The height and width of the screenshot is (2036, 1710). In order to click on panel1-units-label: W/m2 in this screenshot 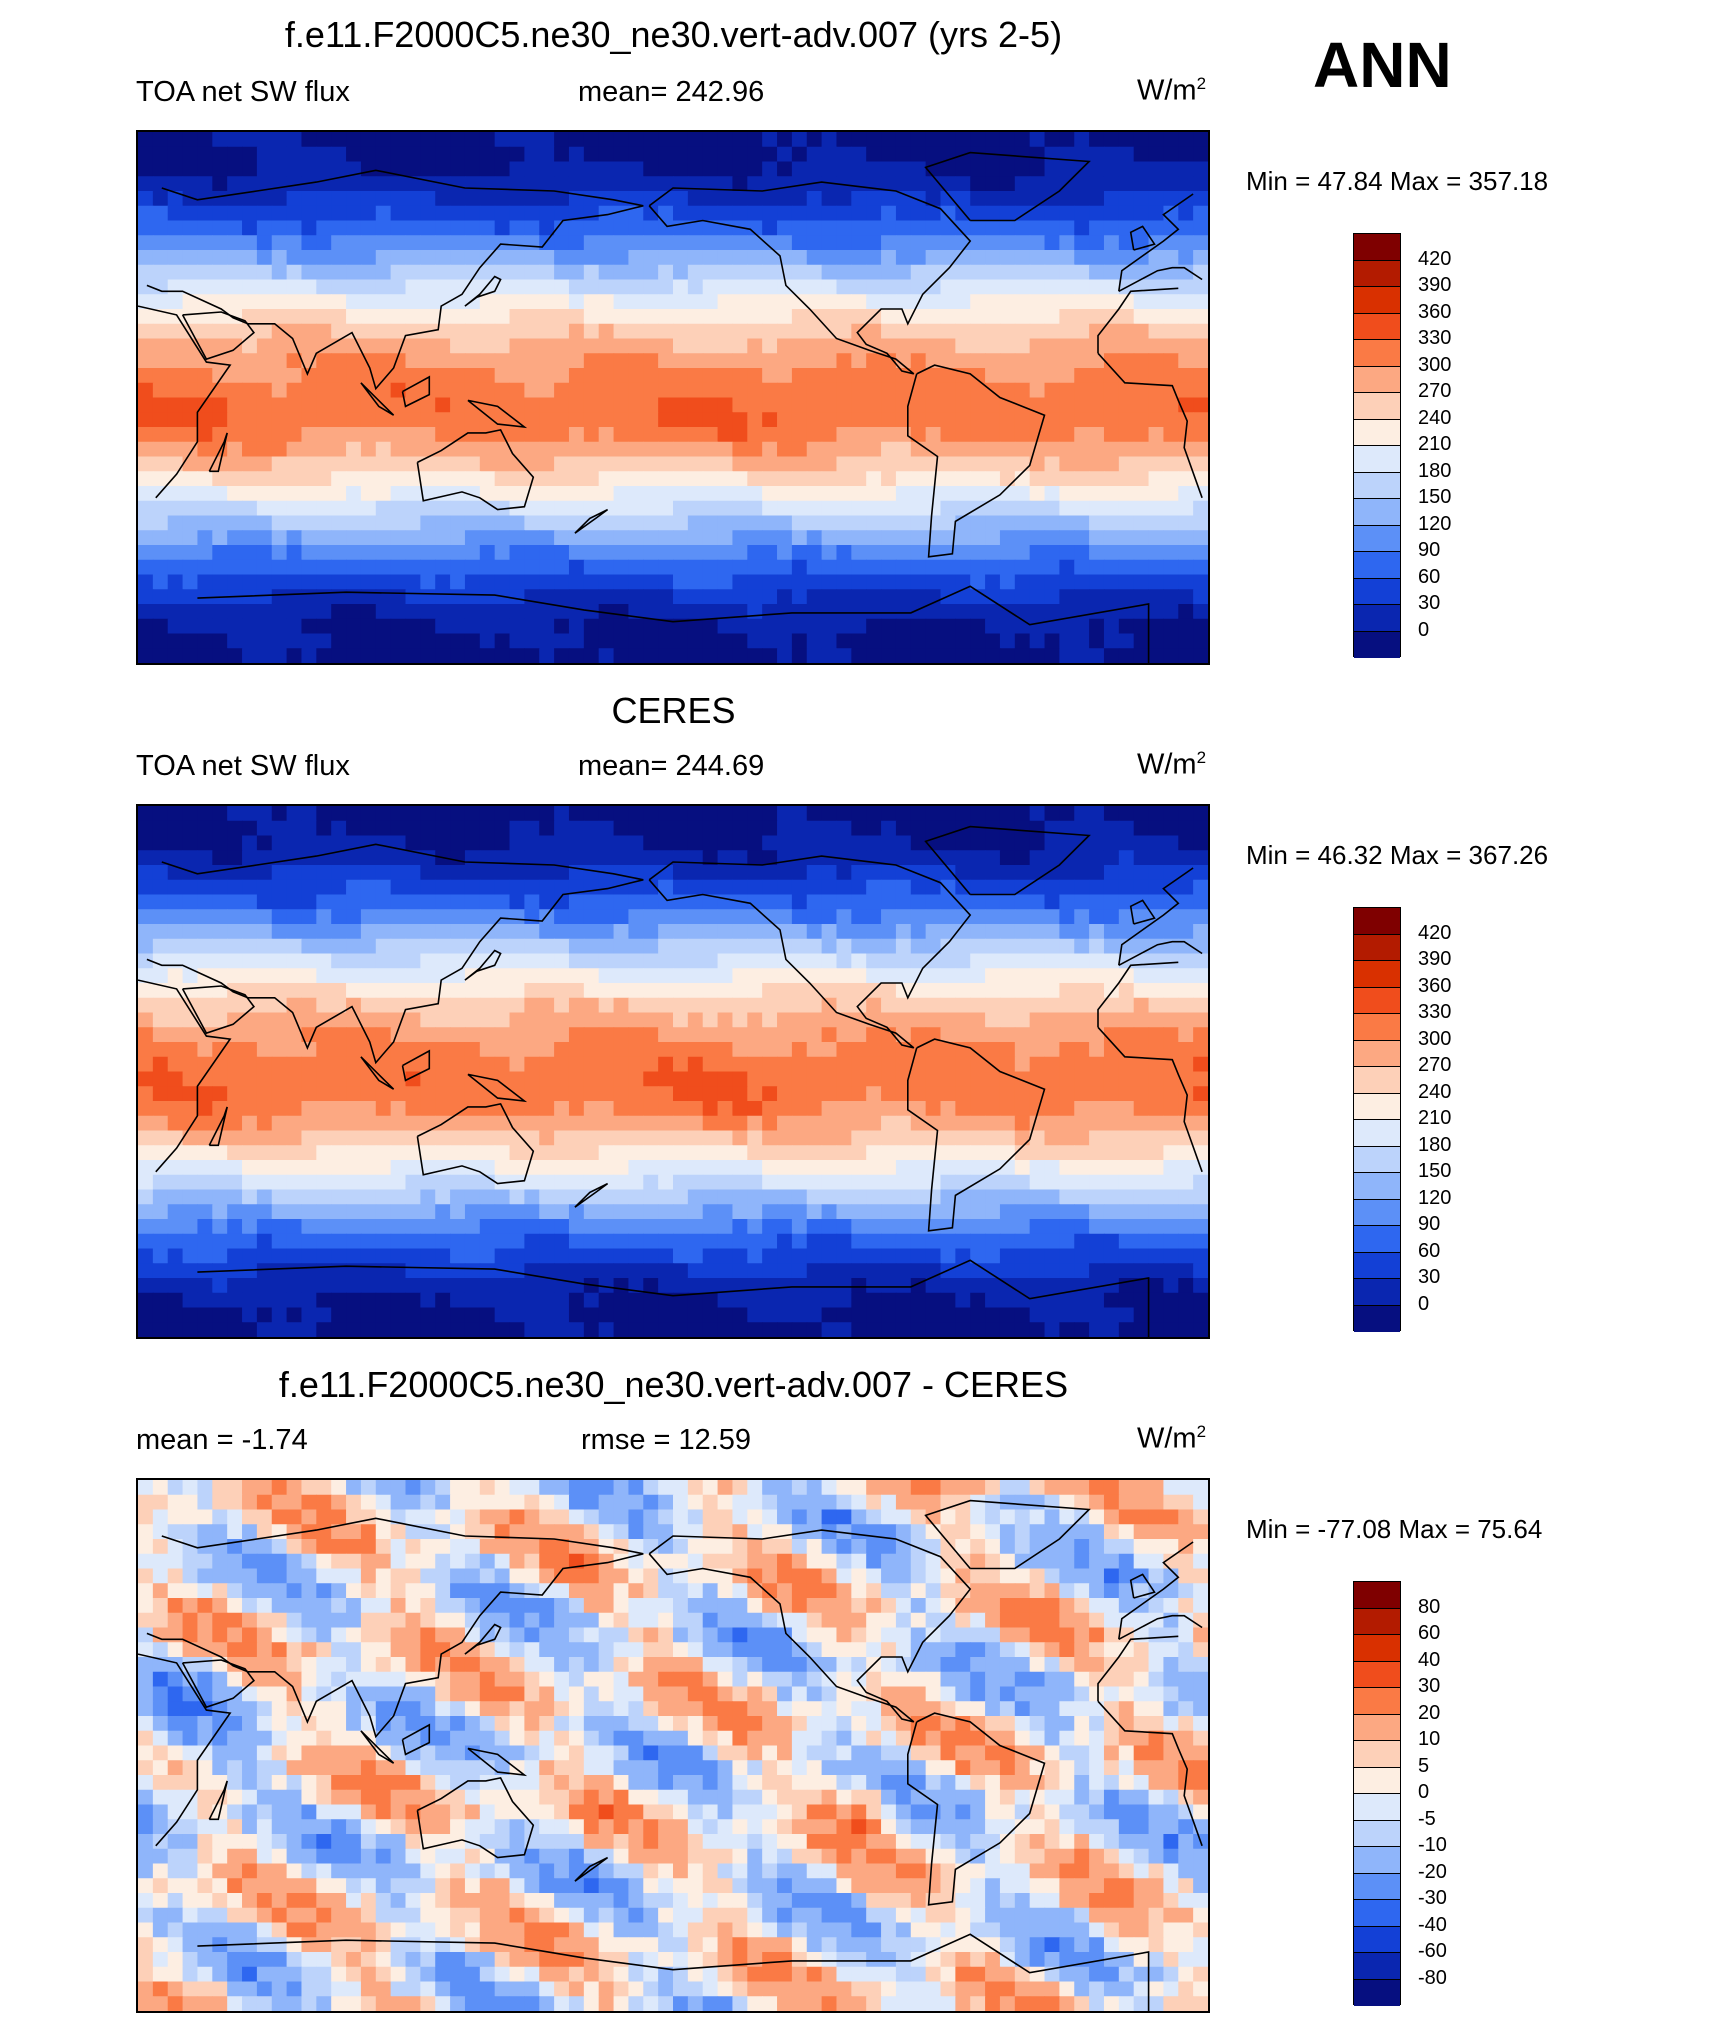, I will do `click(1172, 90)`.